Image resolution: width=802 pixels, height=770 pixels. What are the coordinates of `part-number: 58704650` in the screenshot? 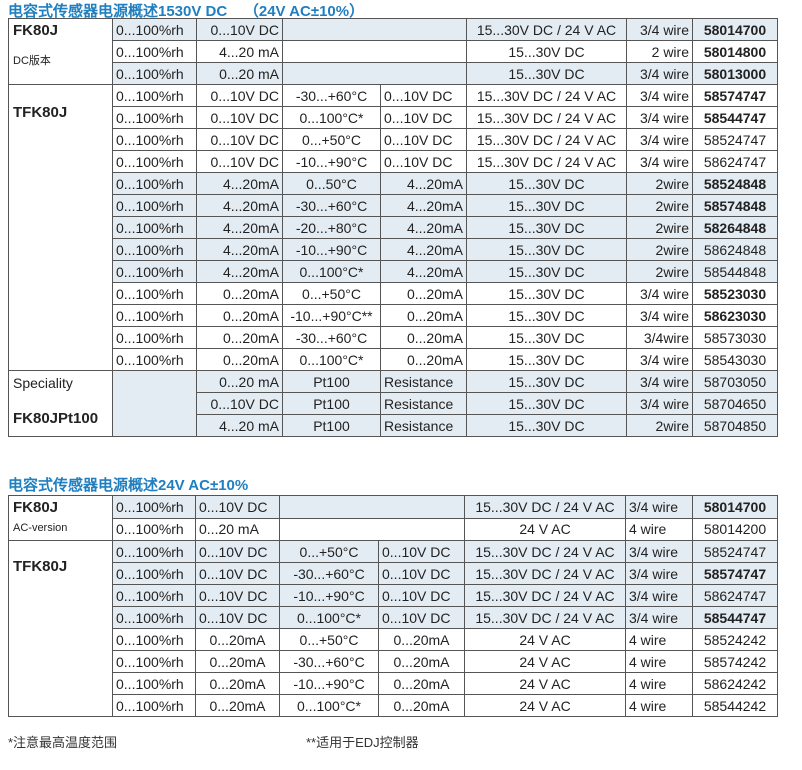 It's located at (735, 403).